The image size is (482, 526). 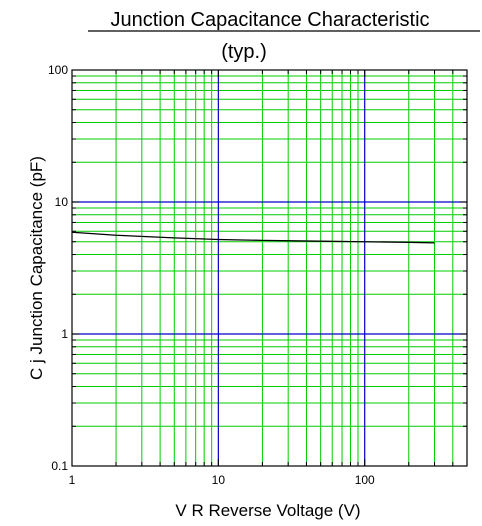 I want to click on y-tick-label: 100, so click(x=58, y=70).